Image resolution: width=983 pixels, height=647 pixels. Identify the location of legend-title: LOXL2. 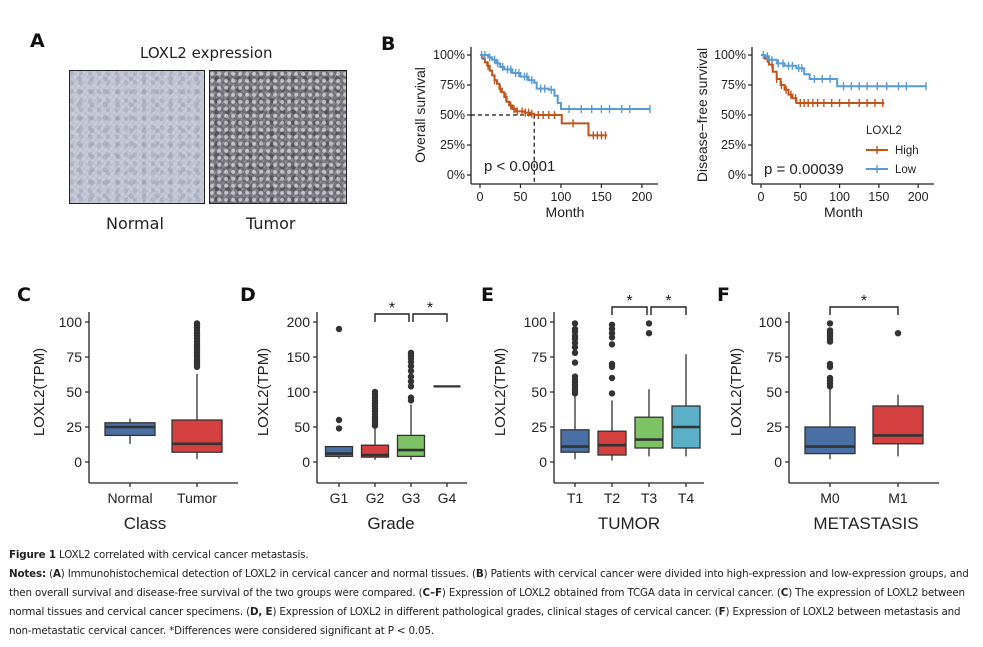
(884, 131).